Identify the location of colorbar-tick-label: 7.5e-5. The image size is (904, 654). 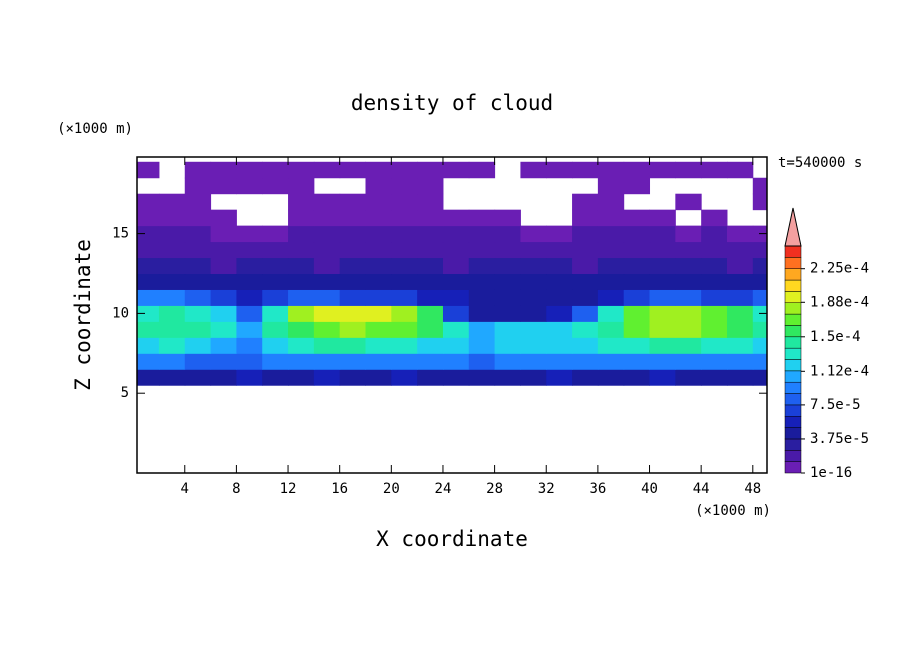
(835, 405).